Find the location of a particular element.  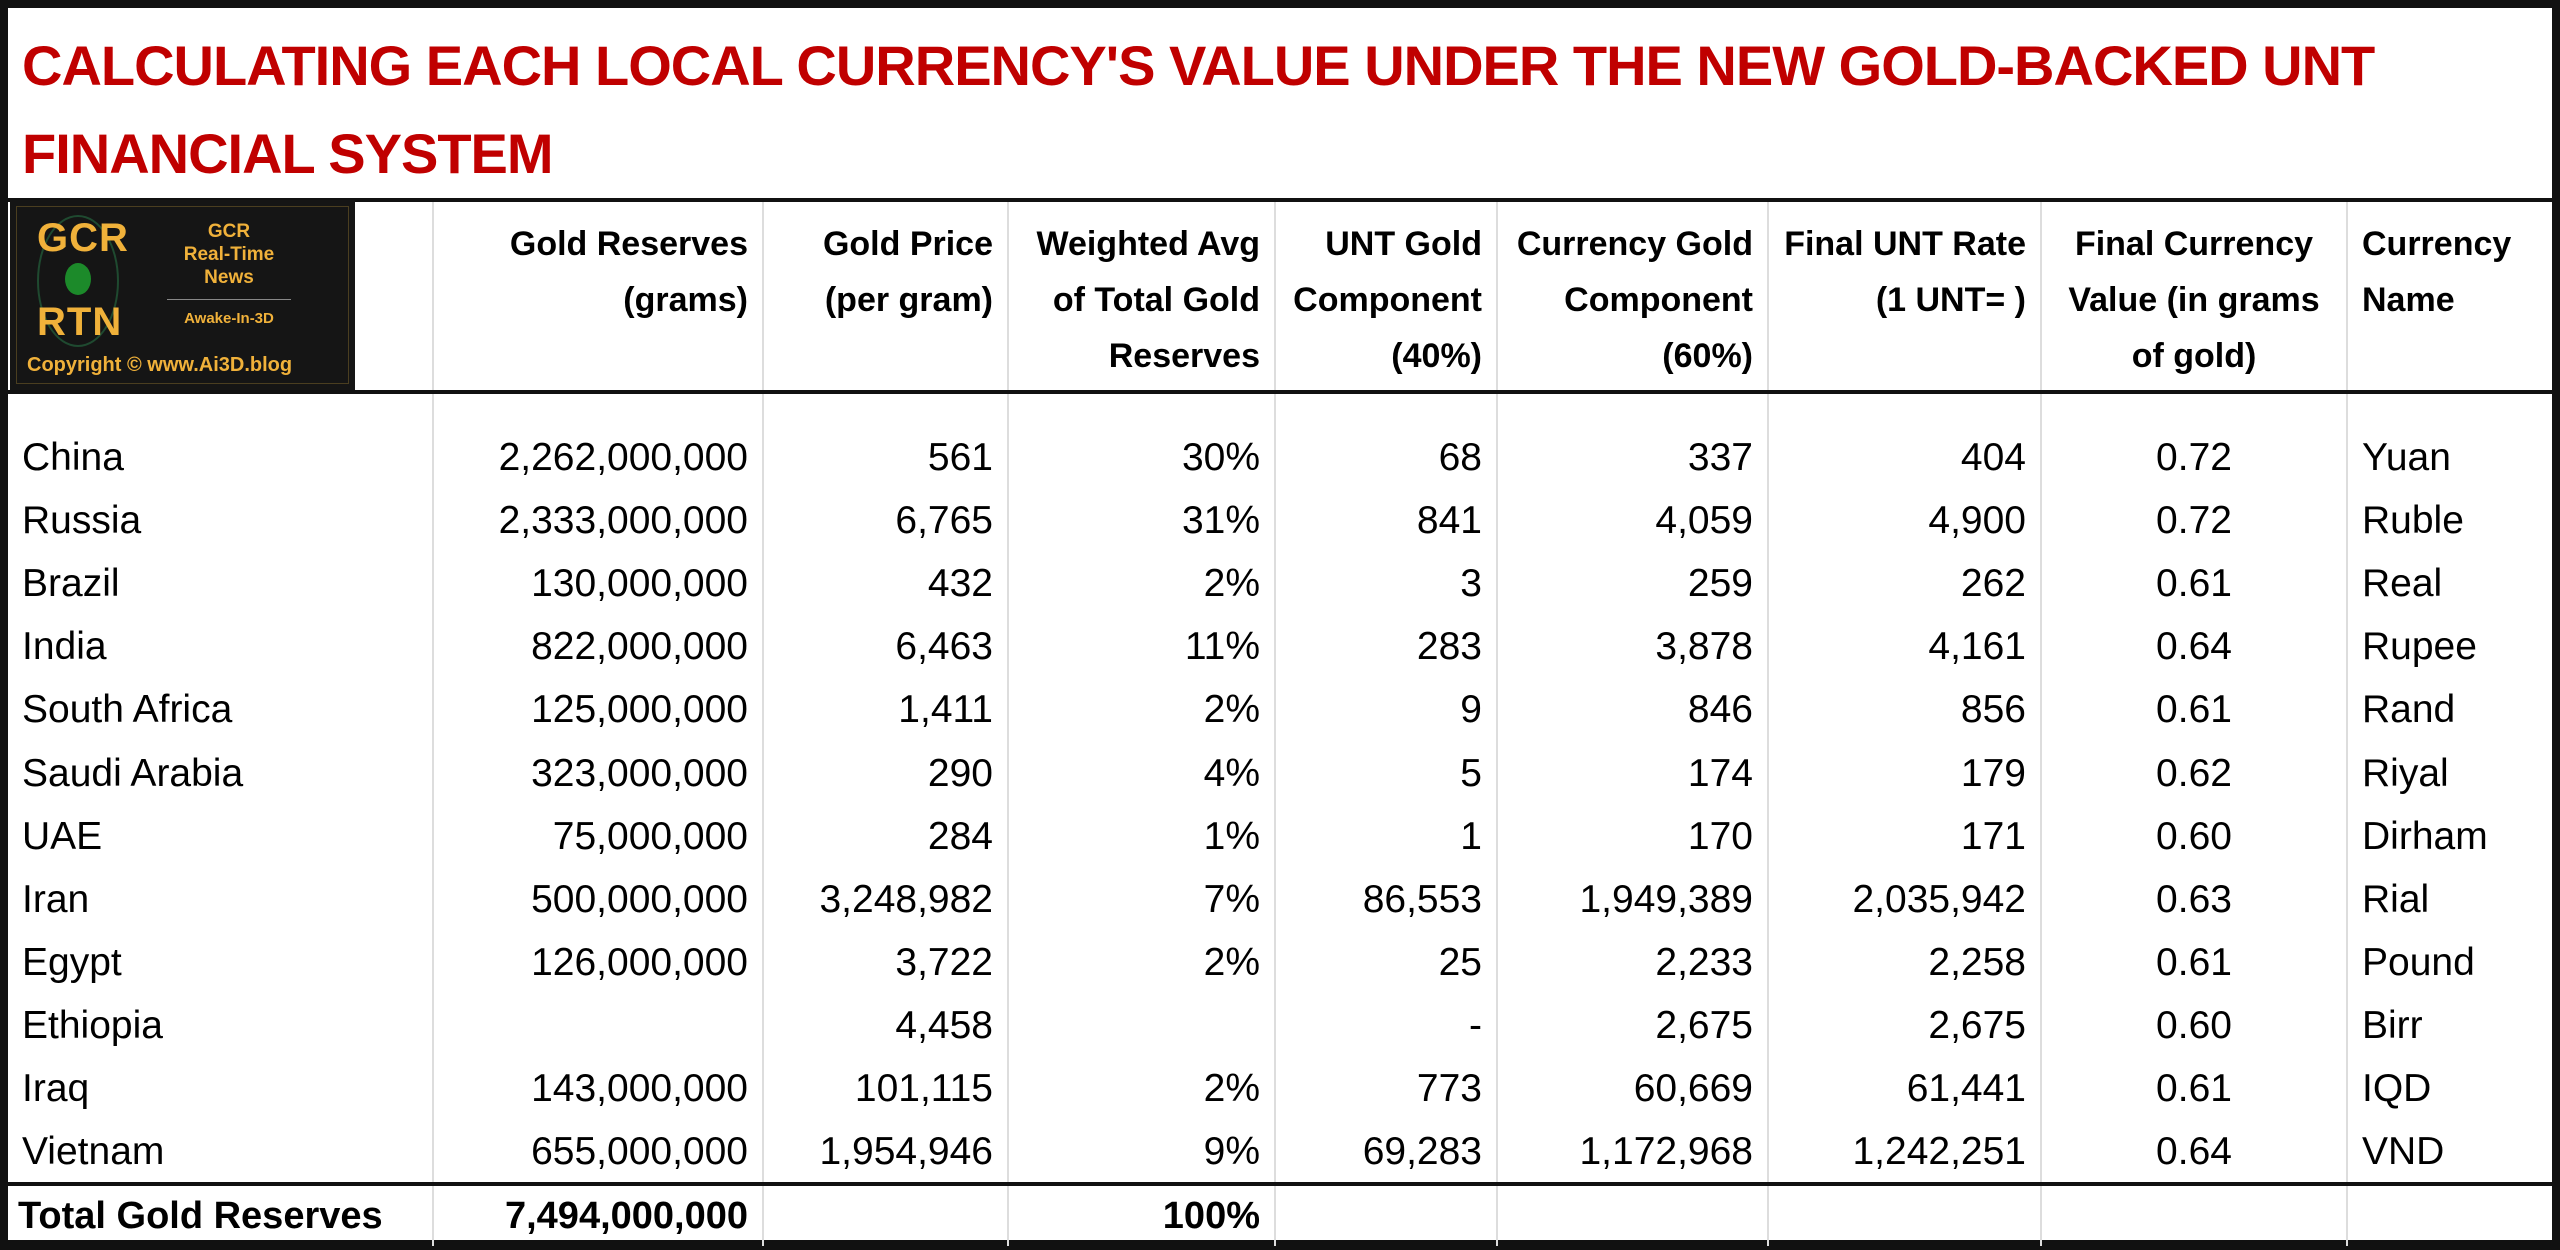

table-cell: Russia is located at coordinates (82, 520).